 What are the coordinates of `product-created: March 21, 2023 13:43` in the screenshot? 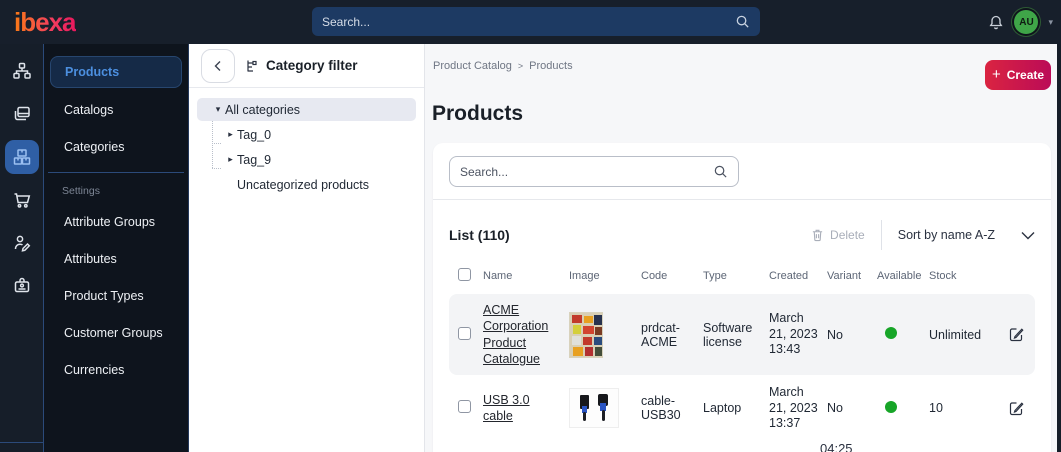 It's located at (793, 334).